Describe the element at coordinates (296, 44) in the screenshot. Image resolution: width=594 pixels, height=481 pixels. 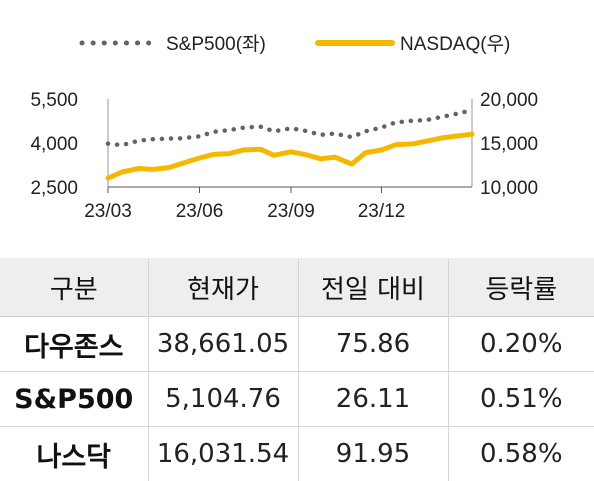
I see `chart-legend: S&P500(좌) NASDAQ(우)` at that location.